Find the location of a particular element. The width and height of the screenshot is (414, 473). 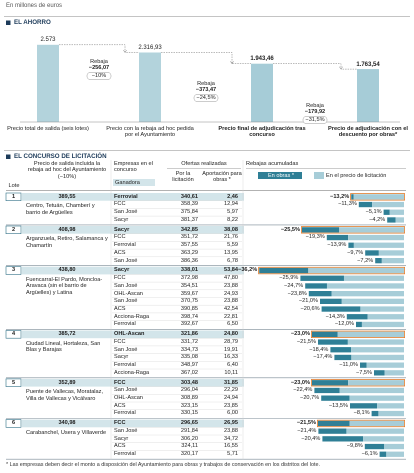

offer-value: 358,39 is located at coordinates (189, 204).